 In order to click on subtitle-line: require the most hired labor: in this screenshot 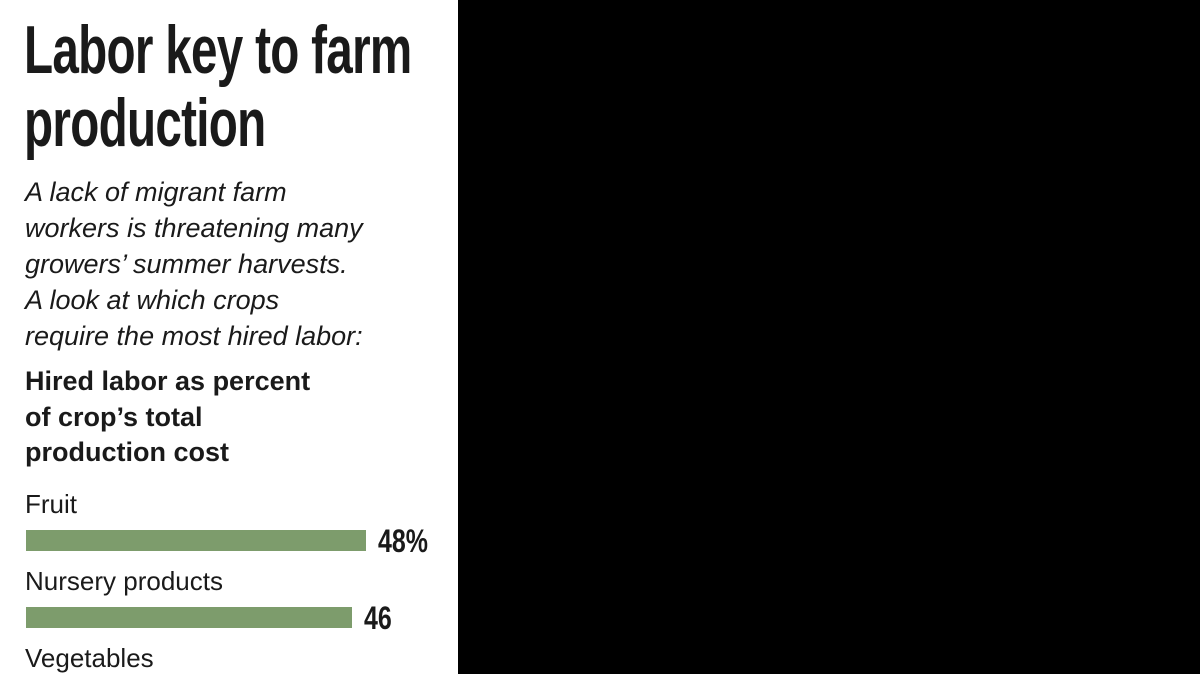, I will do `click(194, 336)`.